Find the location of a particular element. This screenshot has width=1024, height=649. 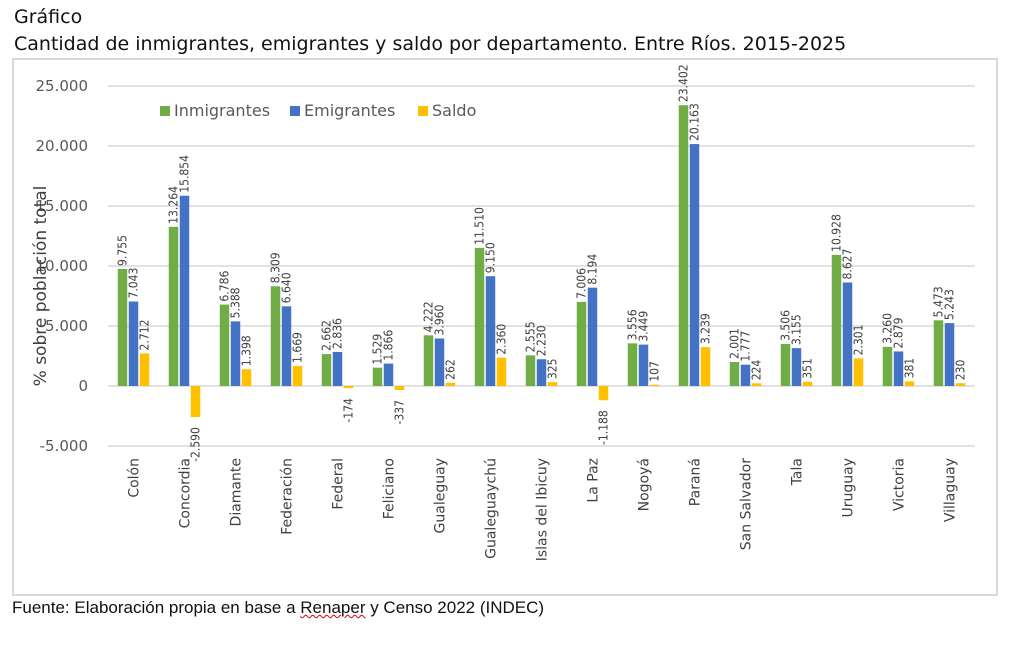

x-tick-label: Gualeguaychú is located at coordinates (492, 508).